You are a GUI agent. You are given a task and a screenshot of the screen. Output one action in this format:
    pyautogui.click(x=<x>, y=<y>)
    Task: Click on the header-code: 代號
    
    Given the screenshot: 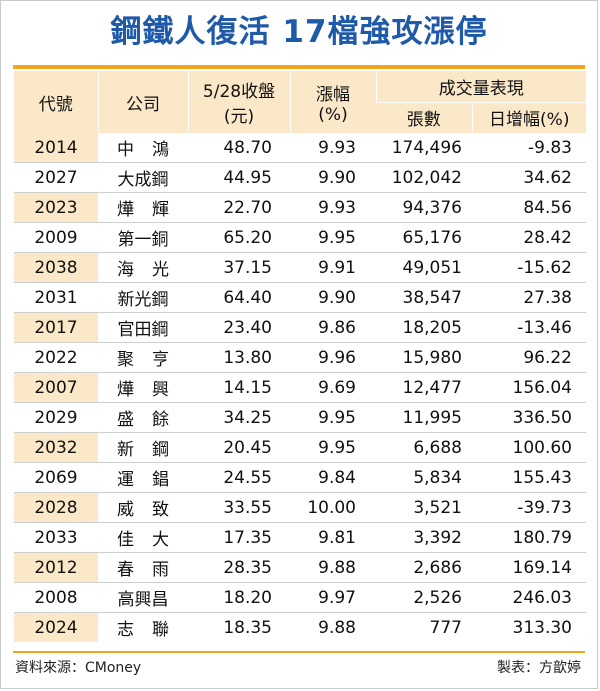 What is the action you would take?
    pyautogui.click(x=56, y=102)
    